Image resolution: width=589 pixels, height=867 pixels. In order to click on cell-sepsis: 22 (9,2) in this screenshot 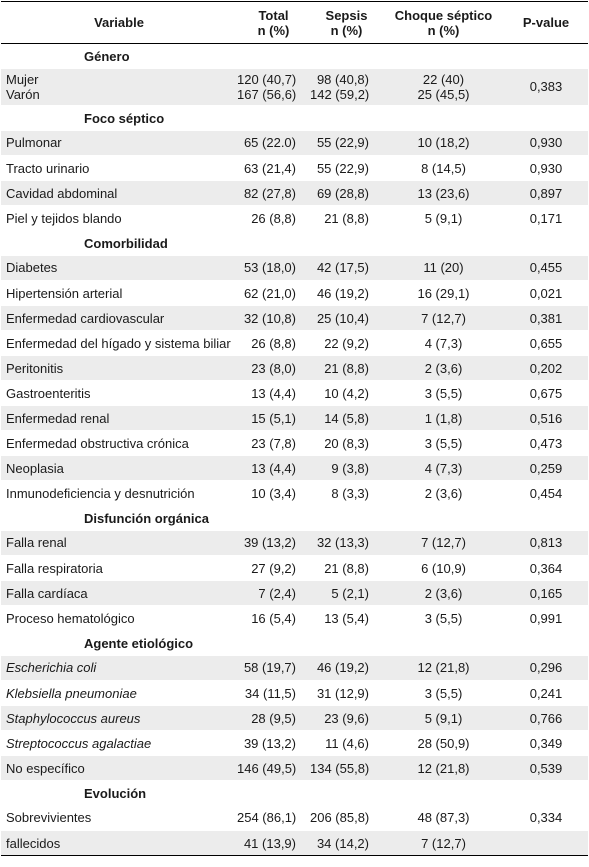, I will do `click(346, 343)`.